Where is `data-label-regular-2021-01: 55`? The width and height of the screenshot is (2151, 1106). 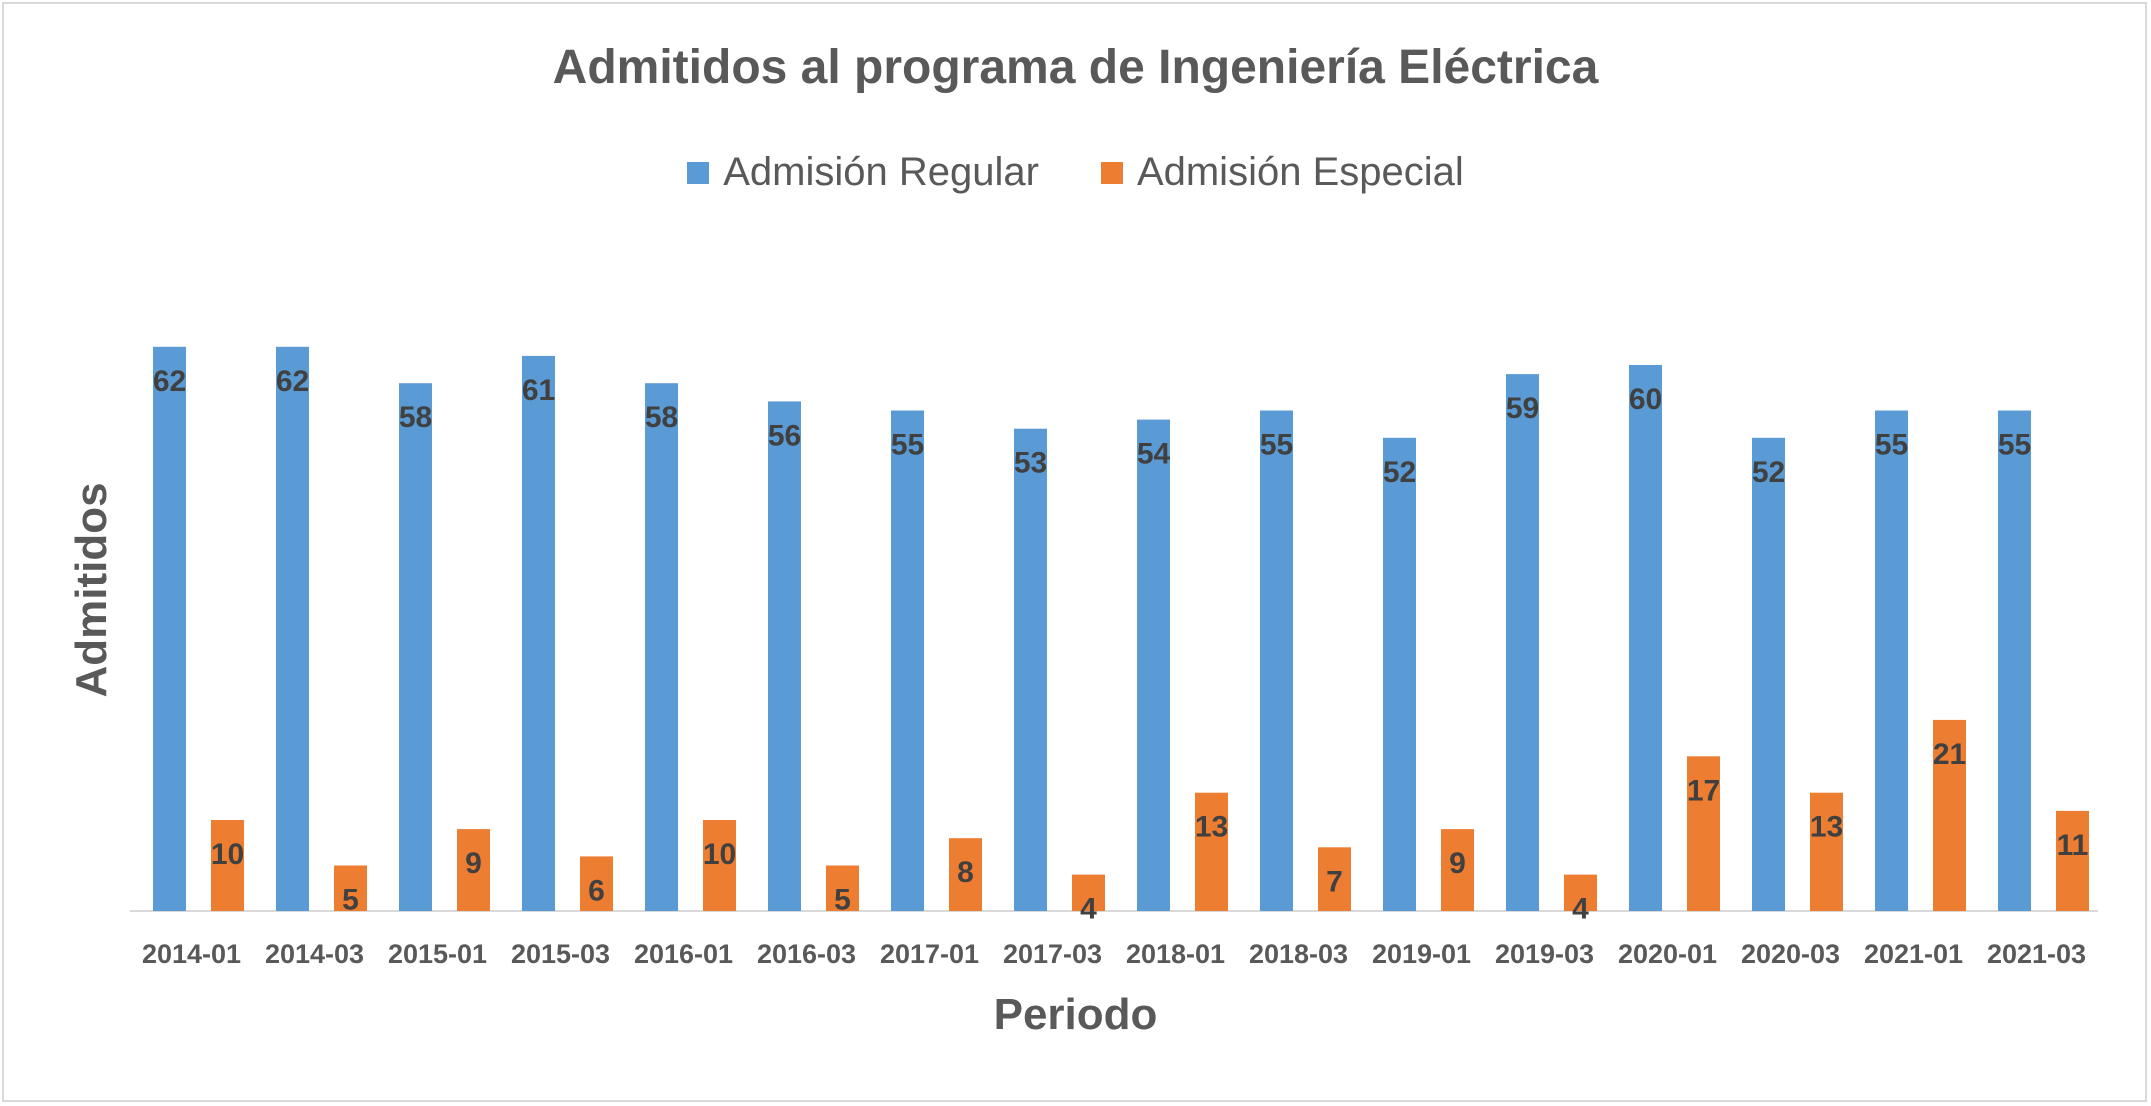 data-label-regular-2021-01: 55 is located at coordinates (1891, 445).